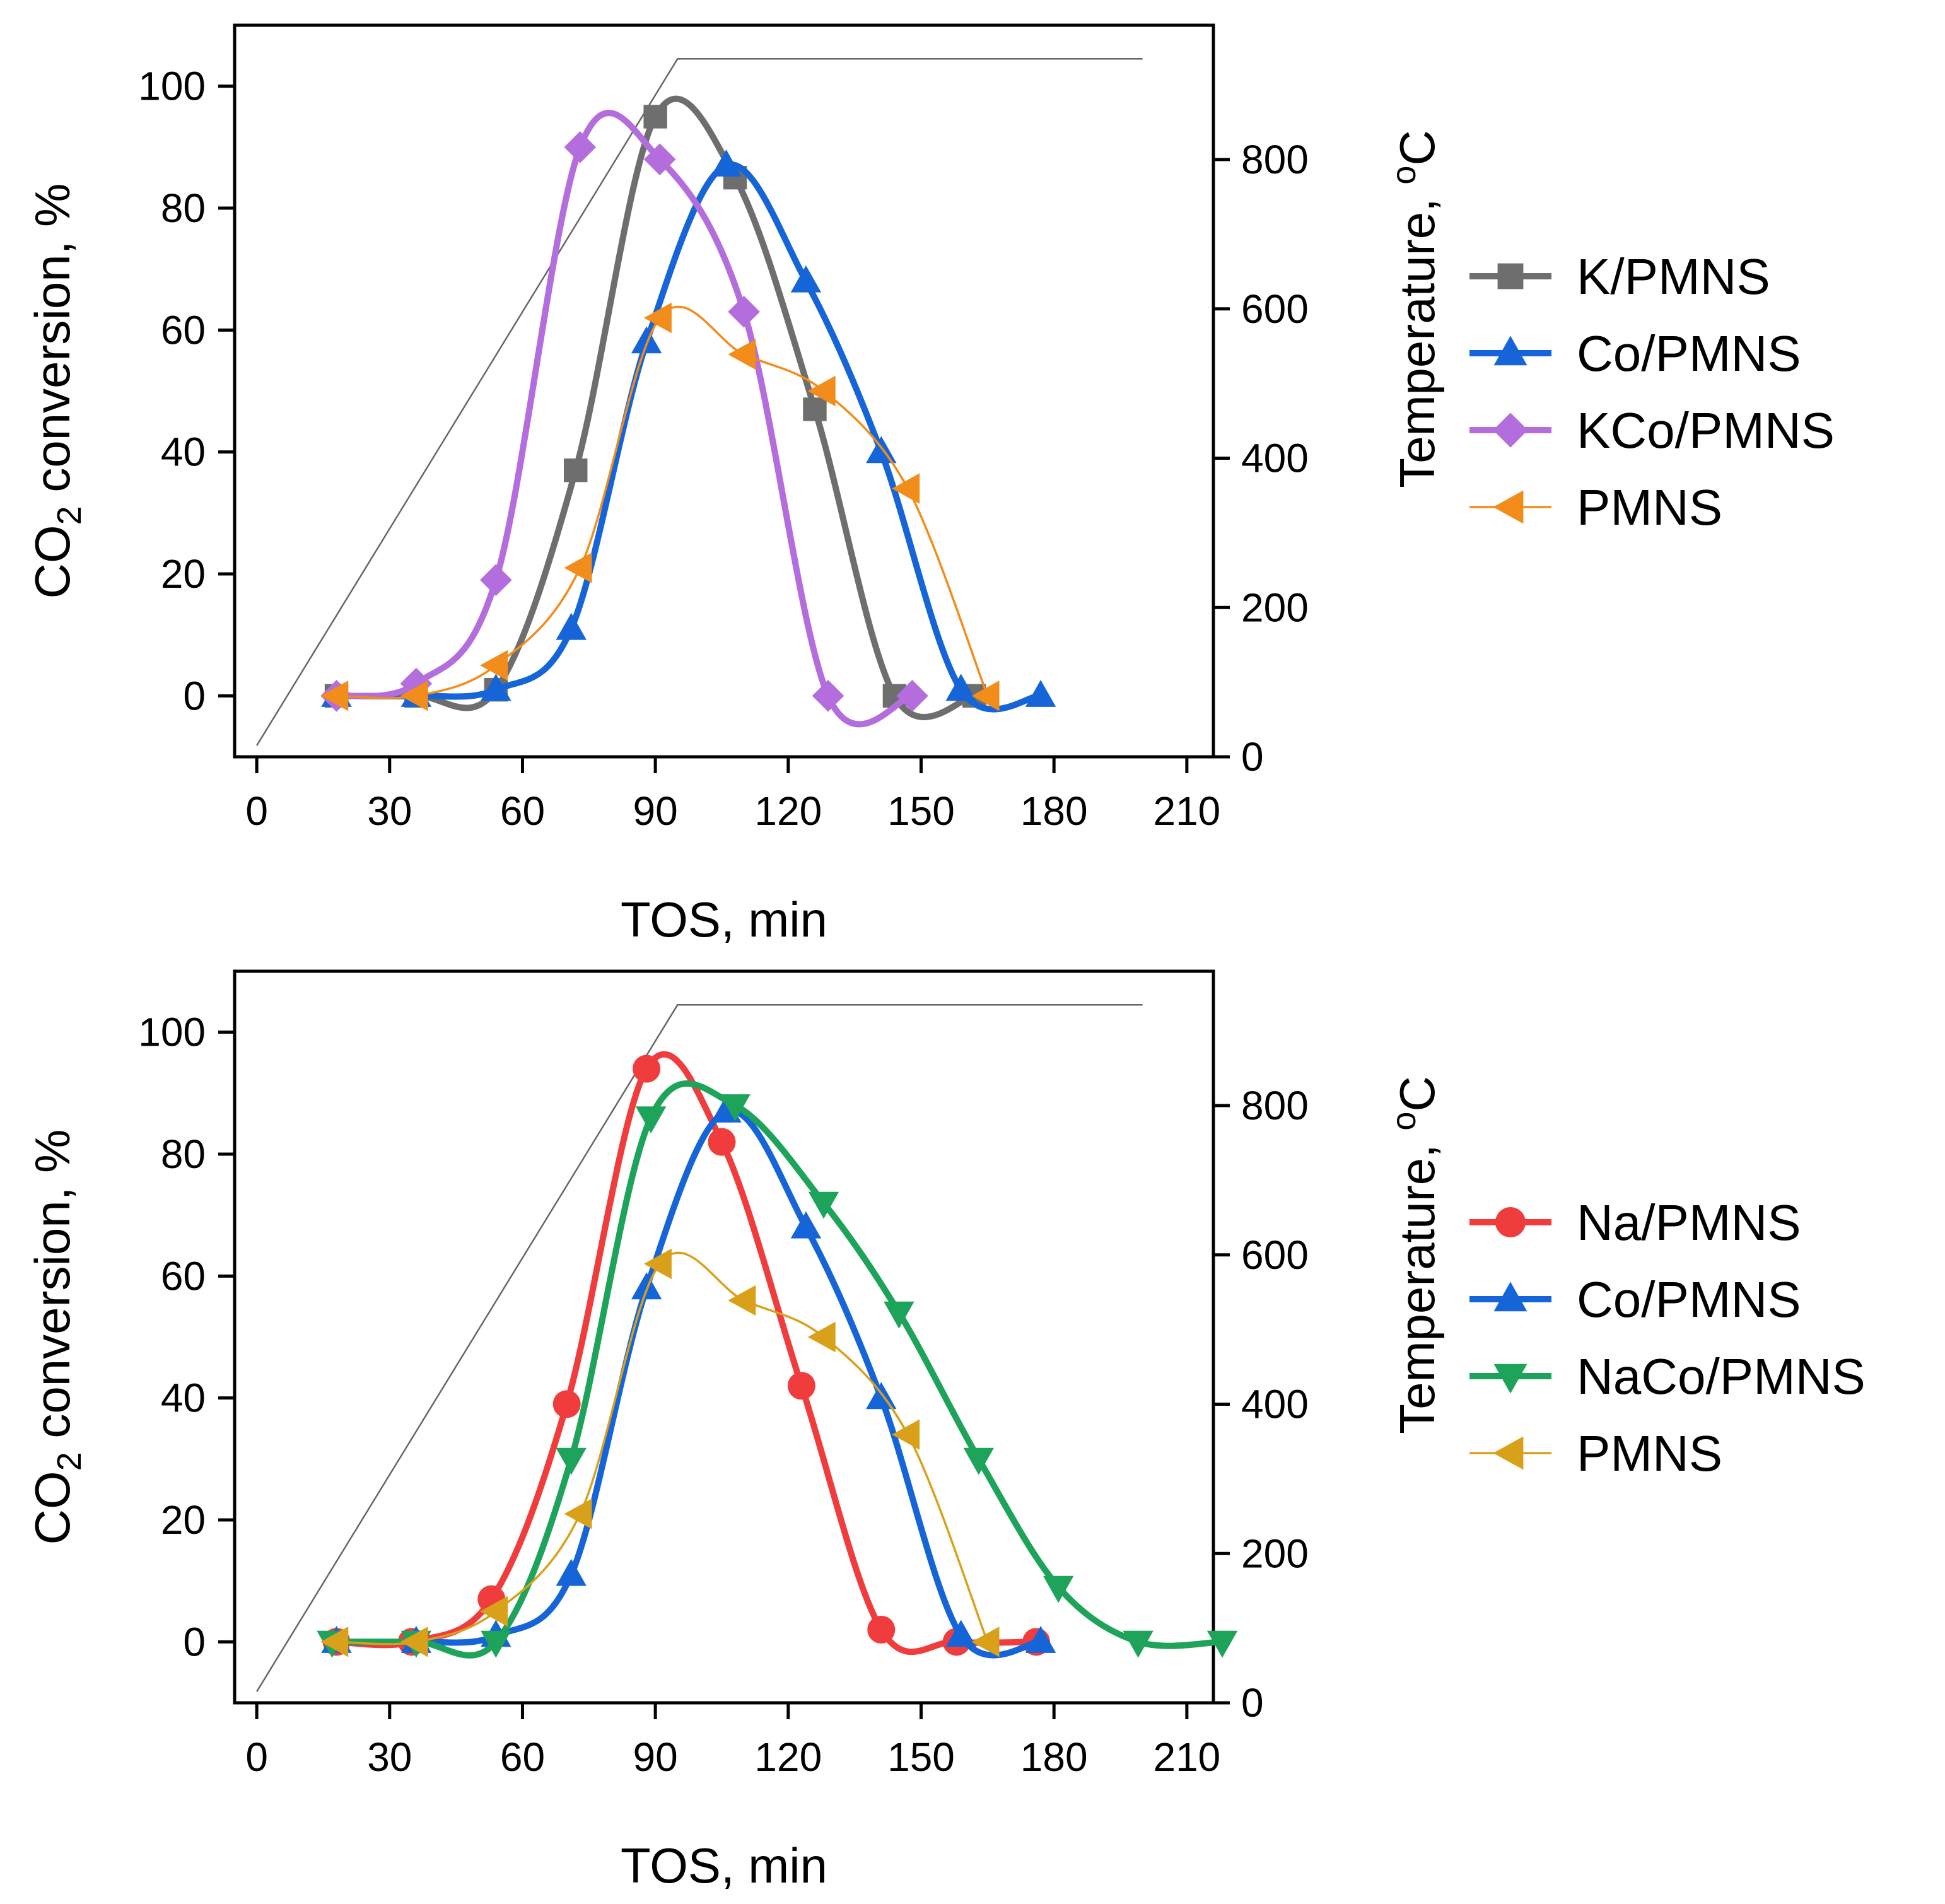 The height and width of the screenshot is (1904, 1945). I want to click on legend-entry: K/PMNS, so click(1619, 276).